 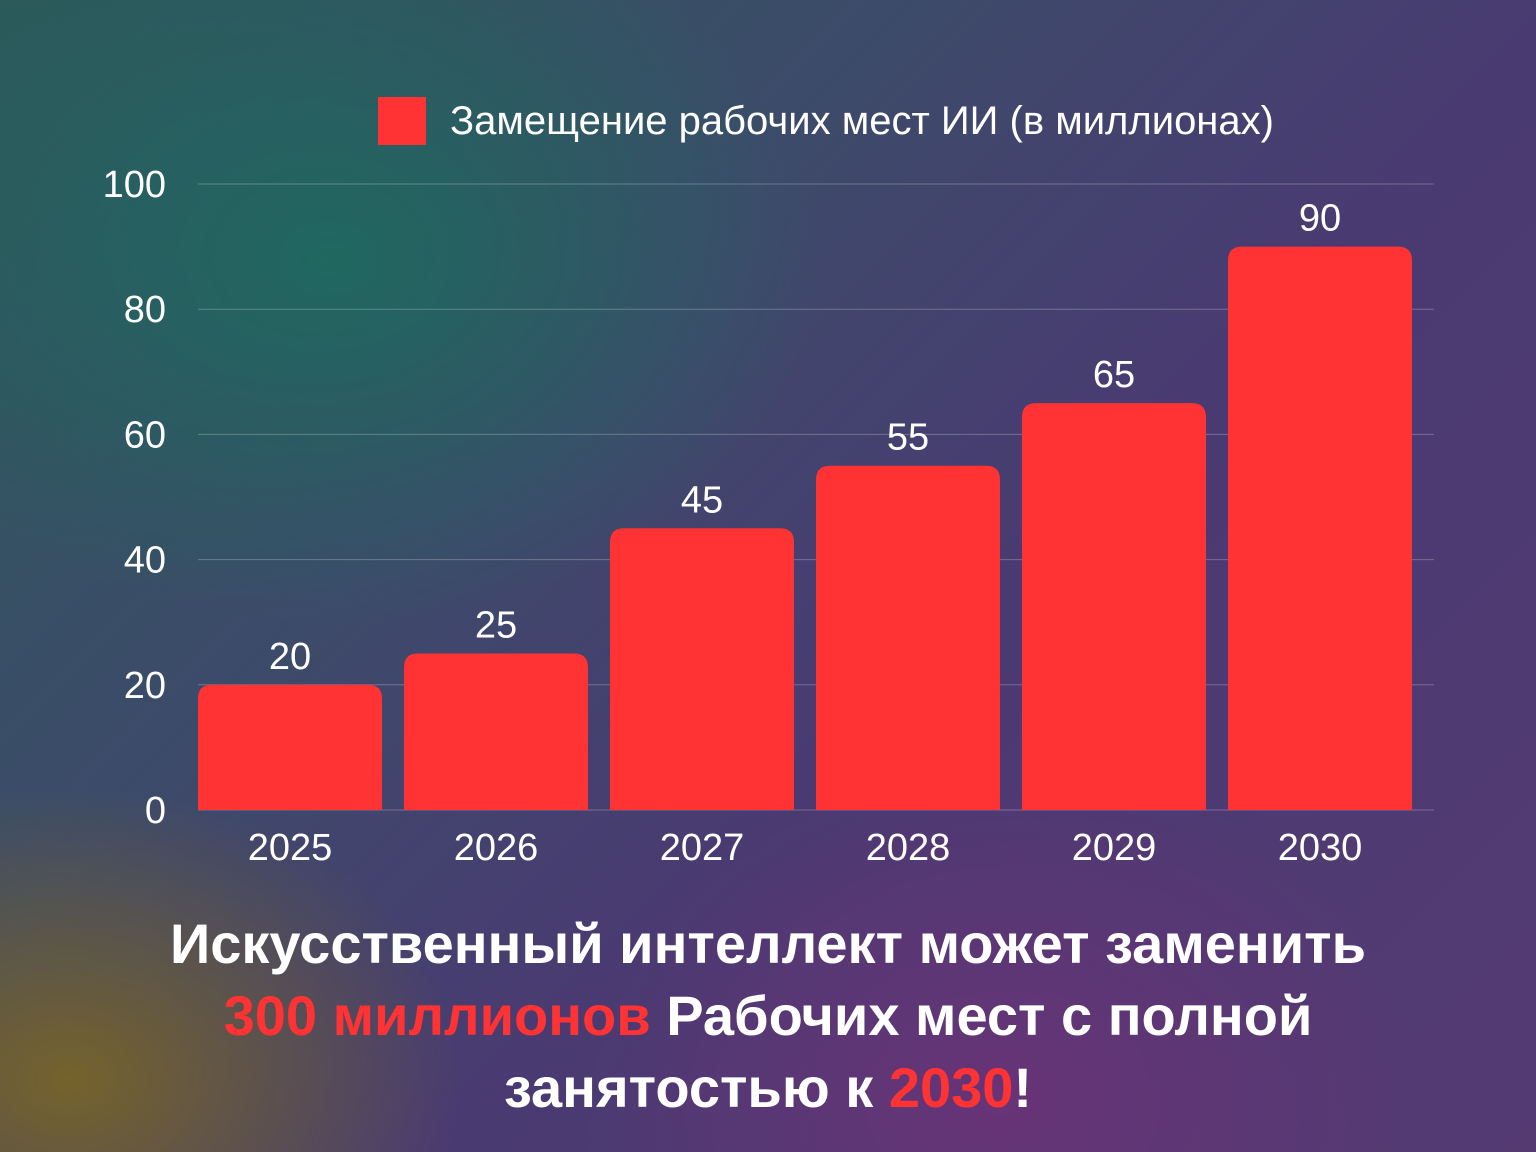 I want to click on x-tick-label: 2030, so click(x=1320, y=848).